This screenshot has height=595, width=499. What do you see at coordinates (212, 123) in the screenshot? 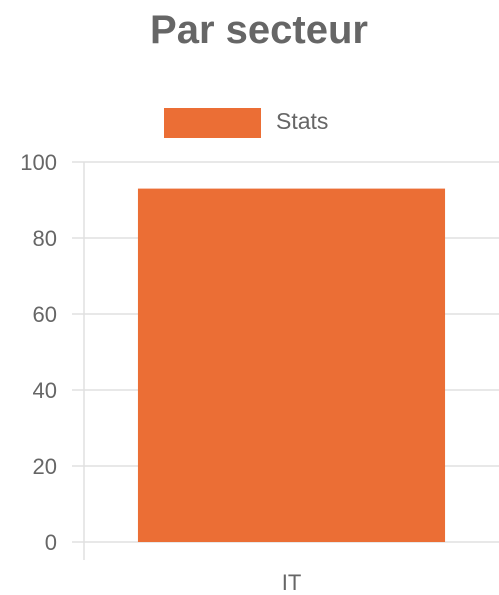
I see `legend-swatch` at bounding box center [212, 123].